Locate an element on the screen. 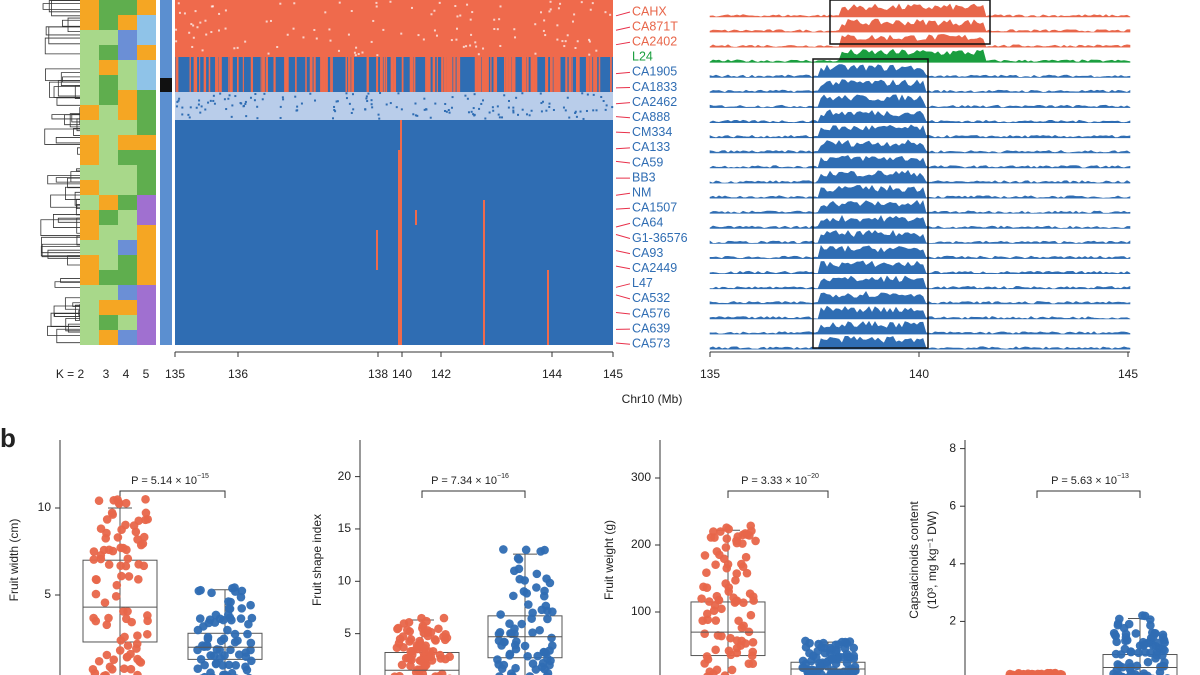  p-value-exp: −16 is located at coordinates (503, 476).